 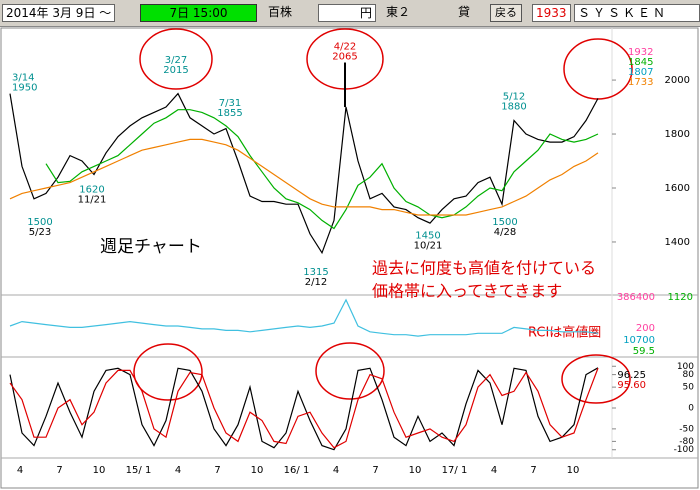 What do you see at coordinates (345, 47) in the screenshot?
I see `point-date: 4/22` at bounding box center [345, 47].